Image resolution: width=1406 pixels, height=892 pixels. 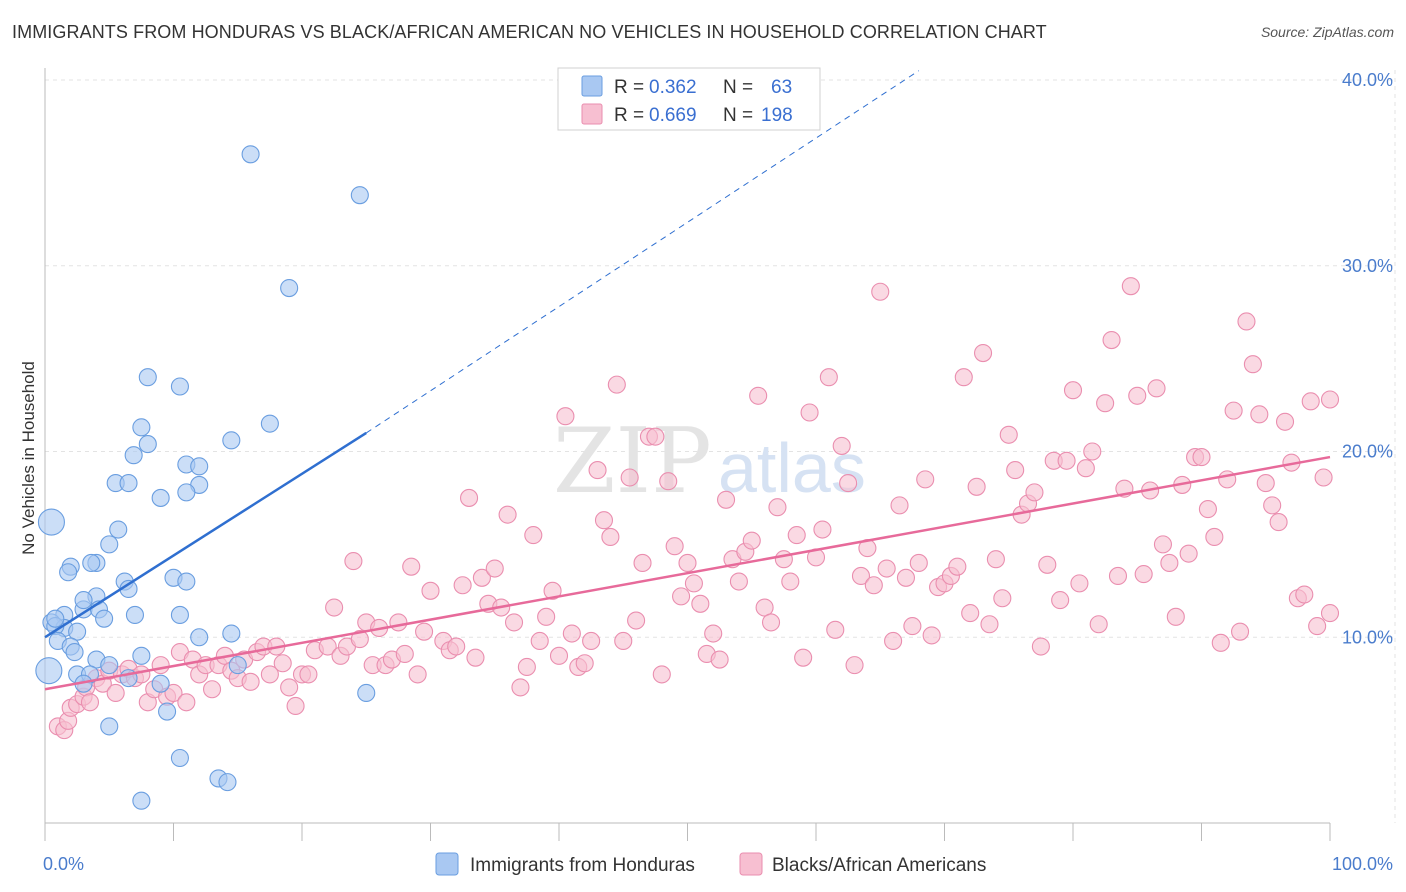 What do you see at coordinates (781, 87) in the screenshot?
I see `legend-n-value-blue: 63` at bounding box center [781, 87].